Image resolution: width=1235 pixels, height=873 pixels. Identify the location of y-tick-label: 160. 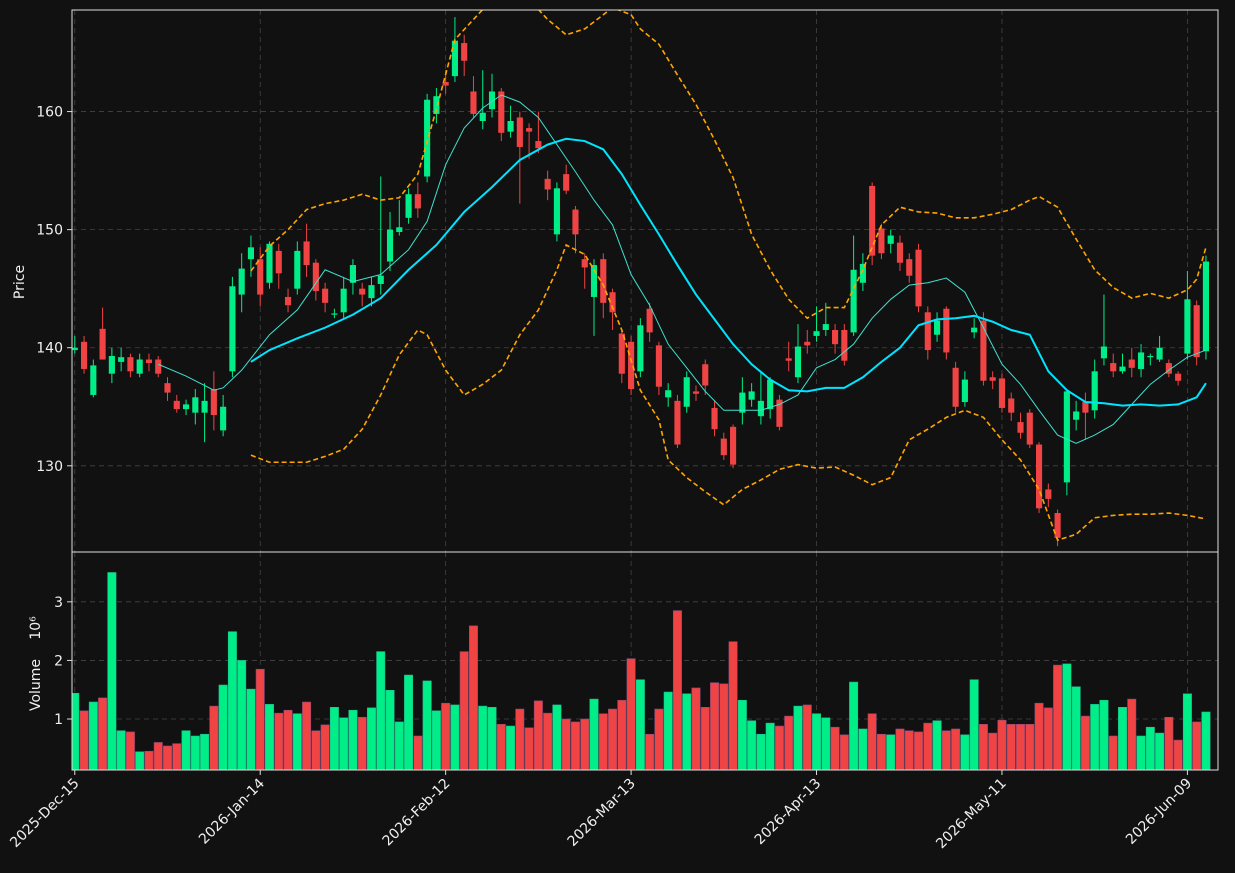
(49, 113).